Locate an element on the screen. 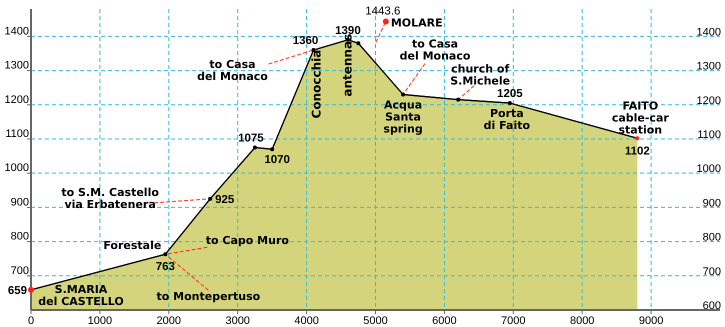  y2-tick-label: 1200 is located at coordinates (708, 100).